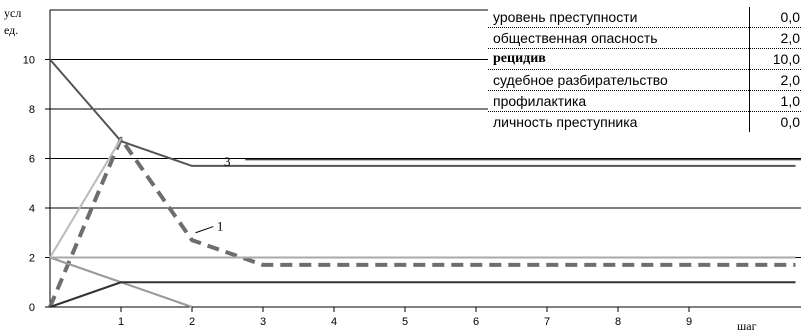 The height and width of the screenshot is (333, 801). Describe the element at coordinates (619, 17) in the screenshot. I see `legend-row-label: уровень преступности` at that location.